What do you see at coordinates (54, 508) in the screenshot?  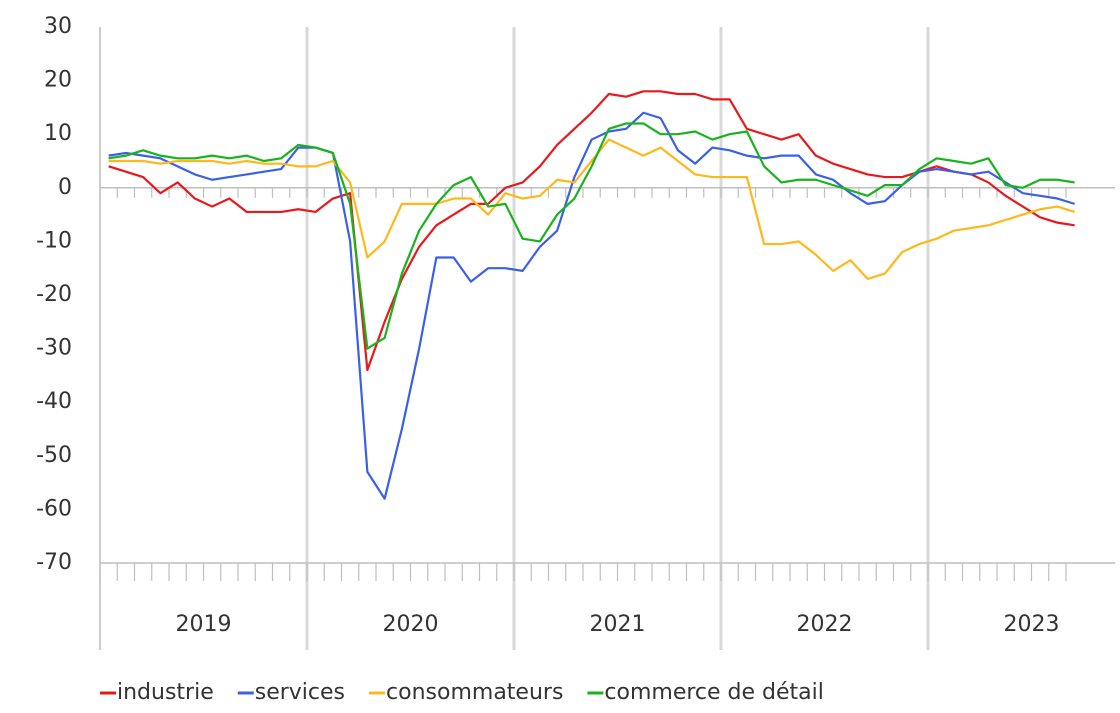 I see `y-tick-label: -60` at bounding box center [54, 508].